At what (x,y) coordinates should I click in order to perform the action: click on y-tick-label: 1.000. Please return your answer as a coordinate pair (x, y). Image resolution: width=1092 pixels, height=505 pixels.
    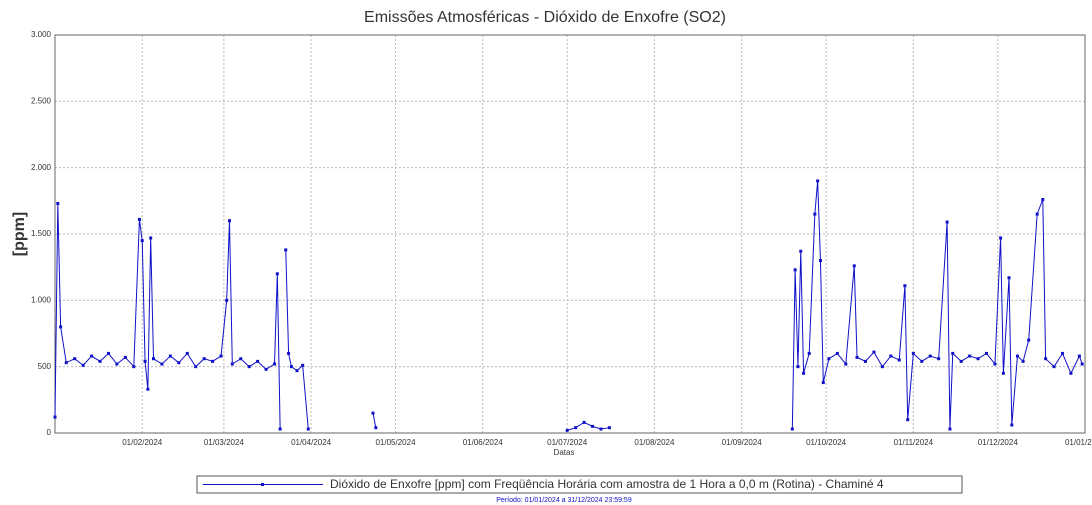
    Looking at the image, I should click on (41, 299).